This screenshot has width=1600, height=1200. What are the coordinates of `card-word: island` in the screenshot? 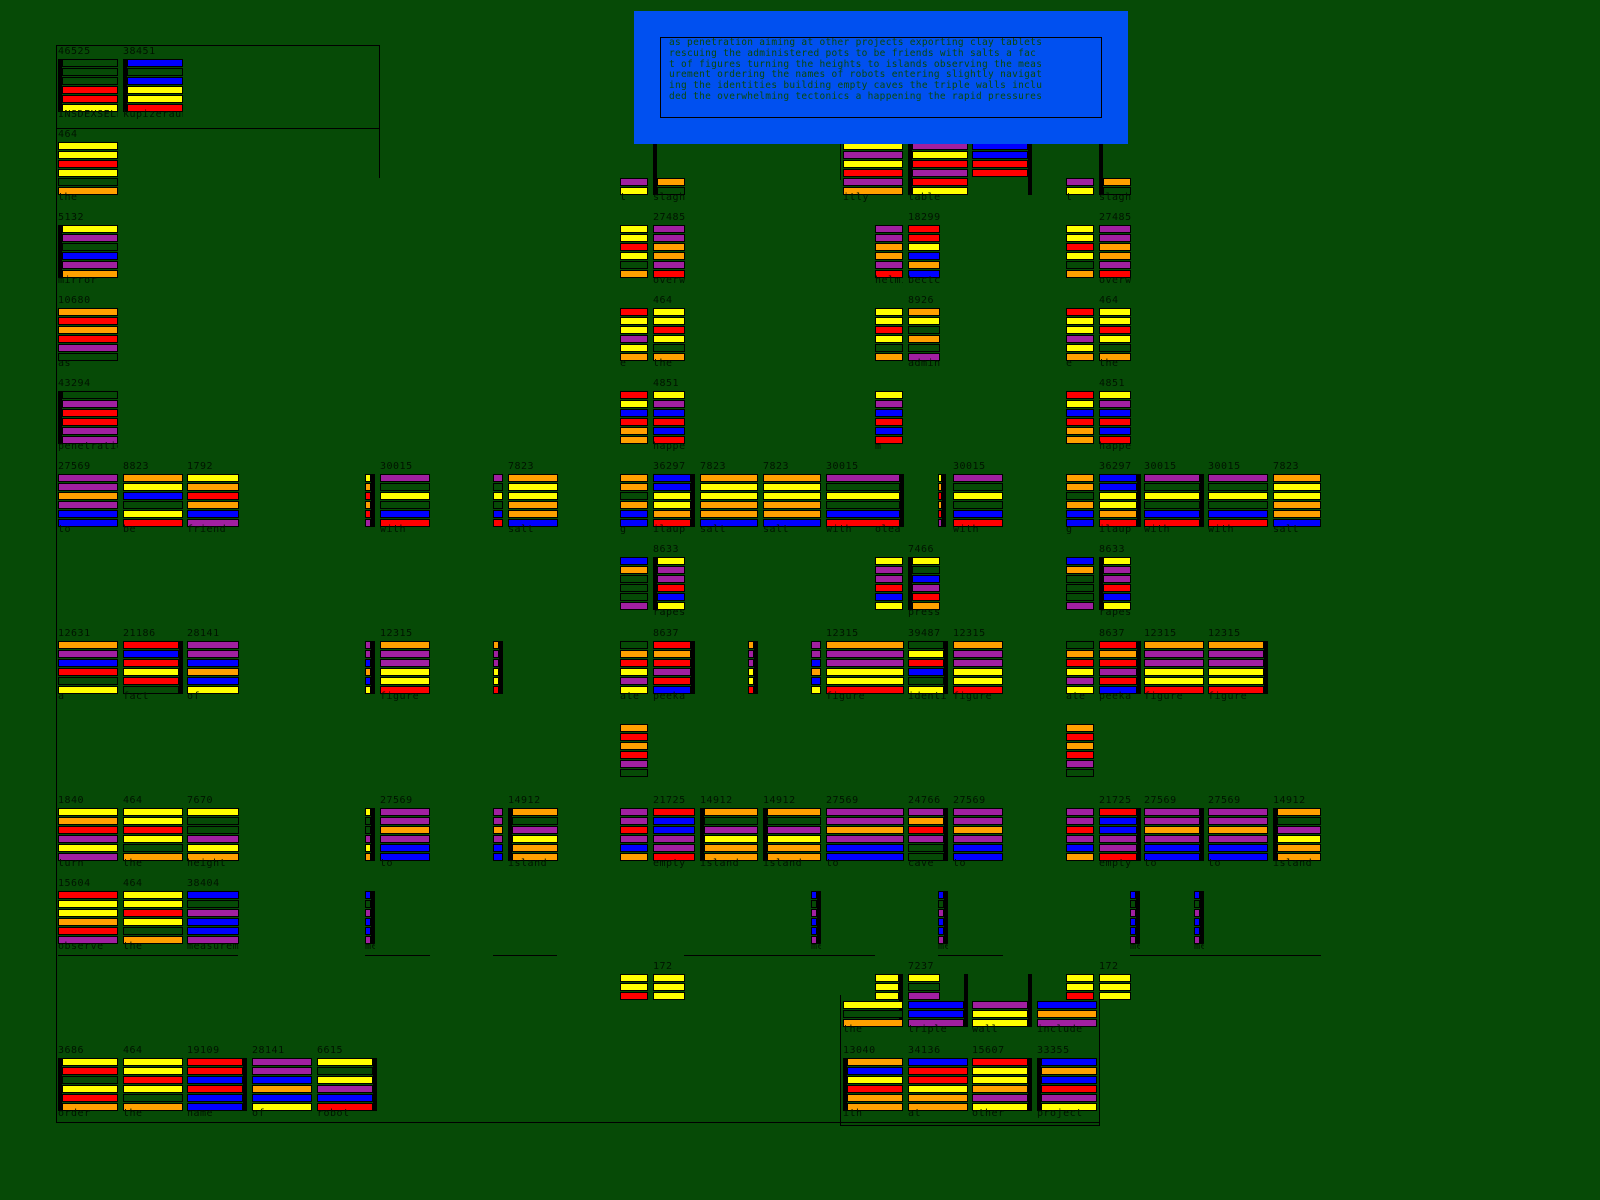 It's located at (720, 863).